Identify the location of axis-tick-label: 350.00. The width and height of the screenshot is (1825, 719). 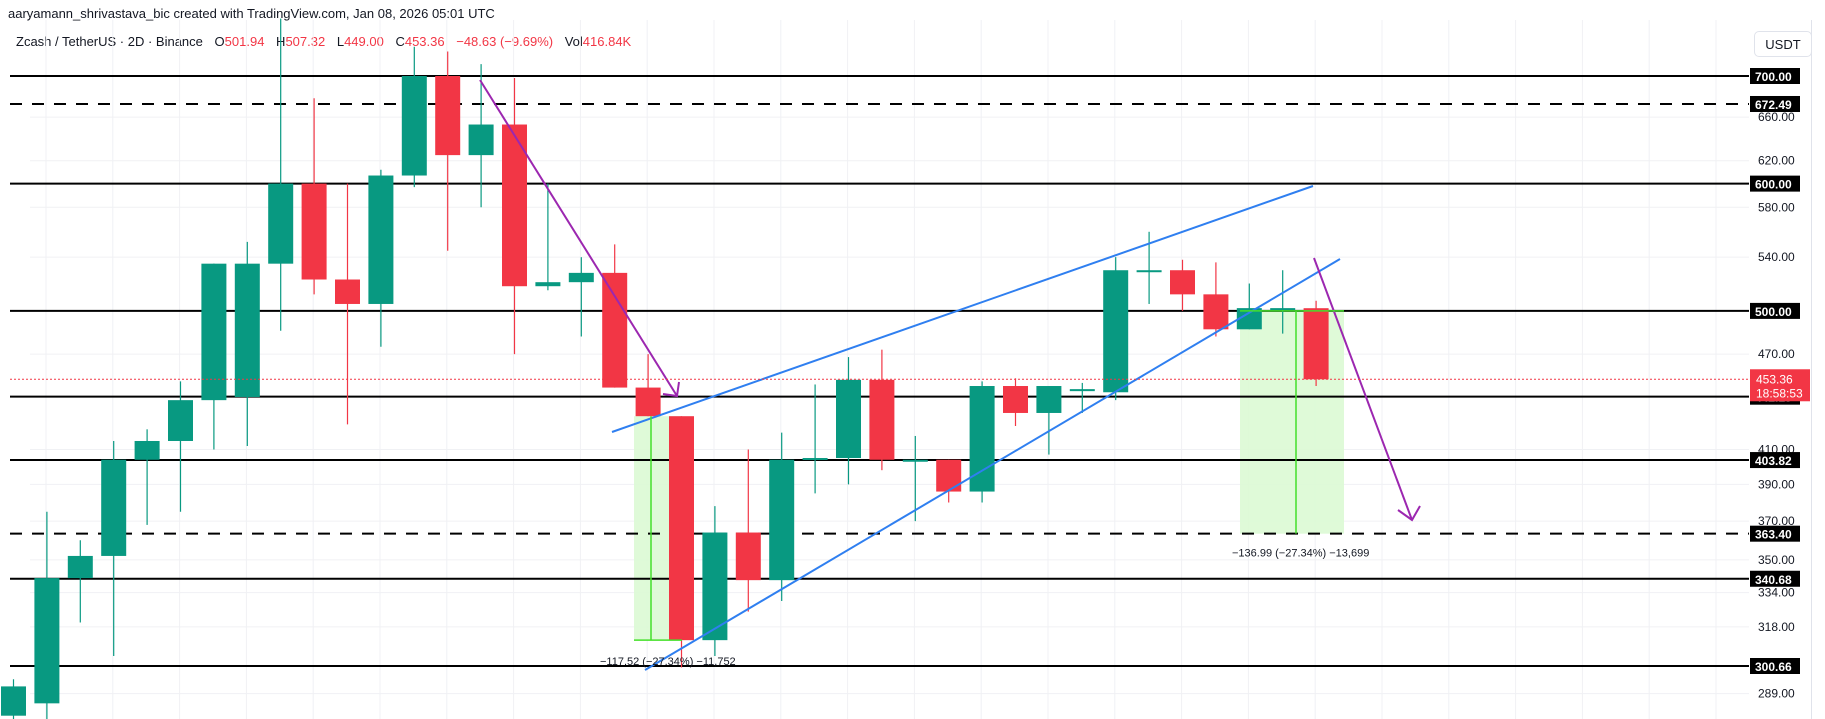
(1776, 560).